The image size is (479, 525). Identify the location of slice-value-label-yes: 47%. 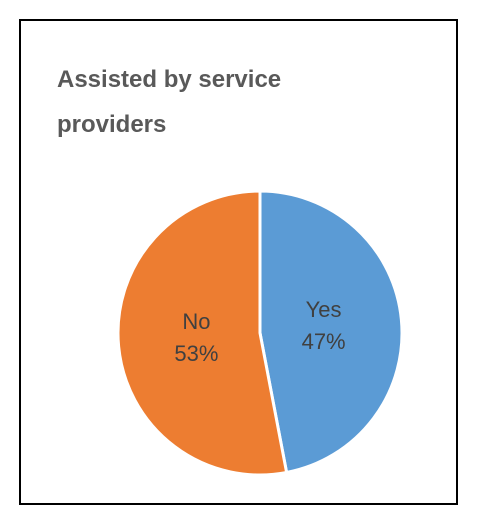
(324, 341).